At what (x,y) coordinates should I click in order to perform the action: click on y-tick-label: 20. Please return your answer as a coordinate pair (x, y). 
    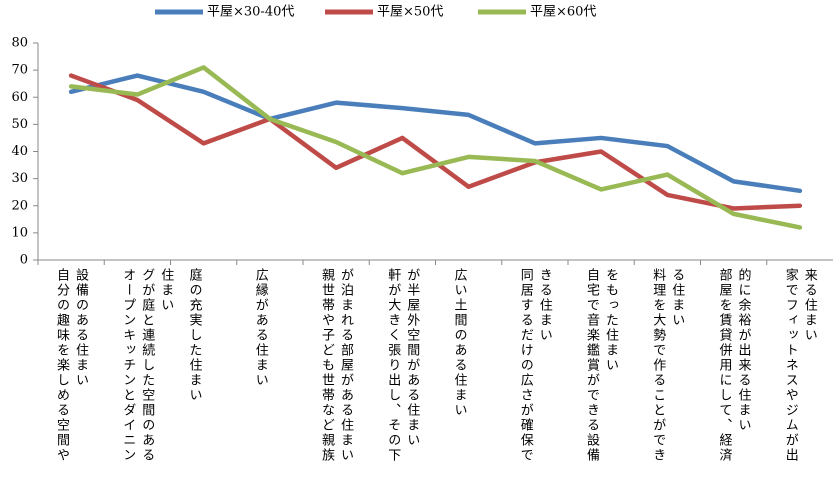
    Looking at the image, I should click on (19, 205).